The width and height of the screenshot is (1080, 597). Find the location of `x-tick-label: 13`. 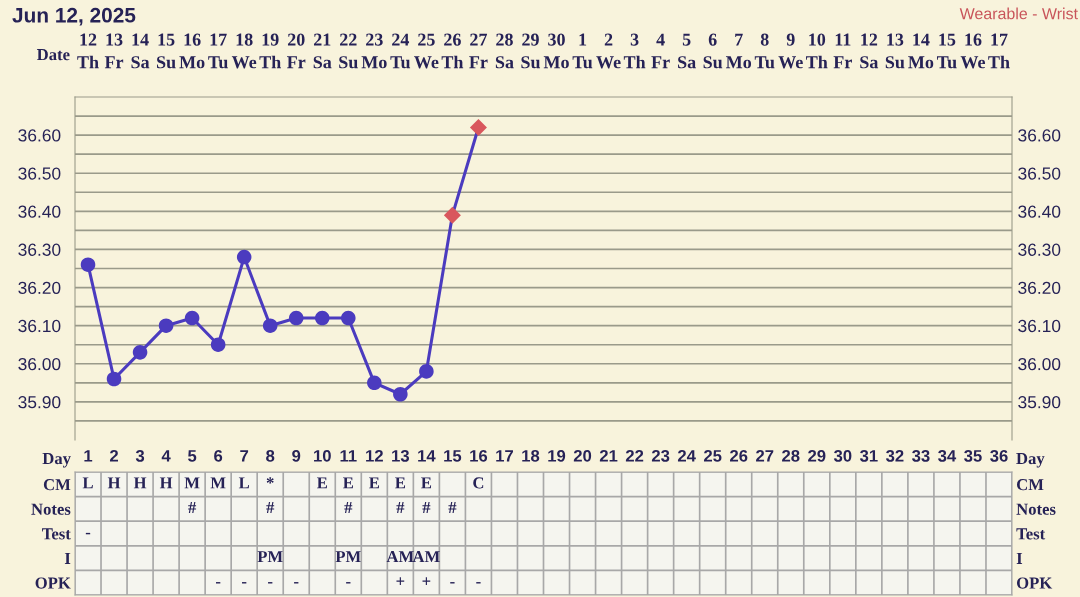

x-tick-label: 13 is located at coordinates (401, 455).